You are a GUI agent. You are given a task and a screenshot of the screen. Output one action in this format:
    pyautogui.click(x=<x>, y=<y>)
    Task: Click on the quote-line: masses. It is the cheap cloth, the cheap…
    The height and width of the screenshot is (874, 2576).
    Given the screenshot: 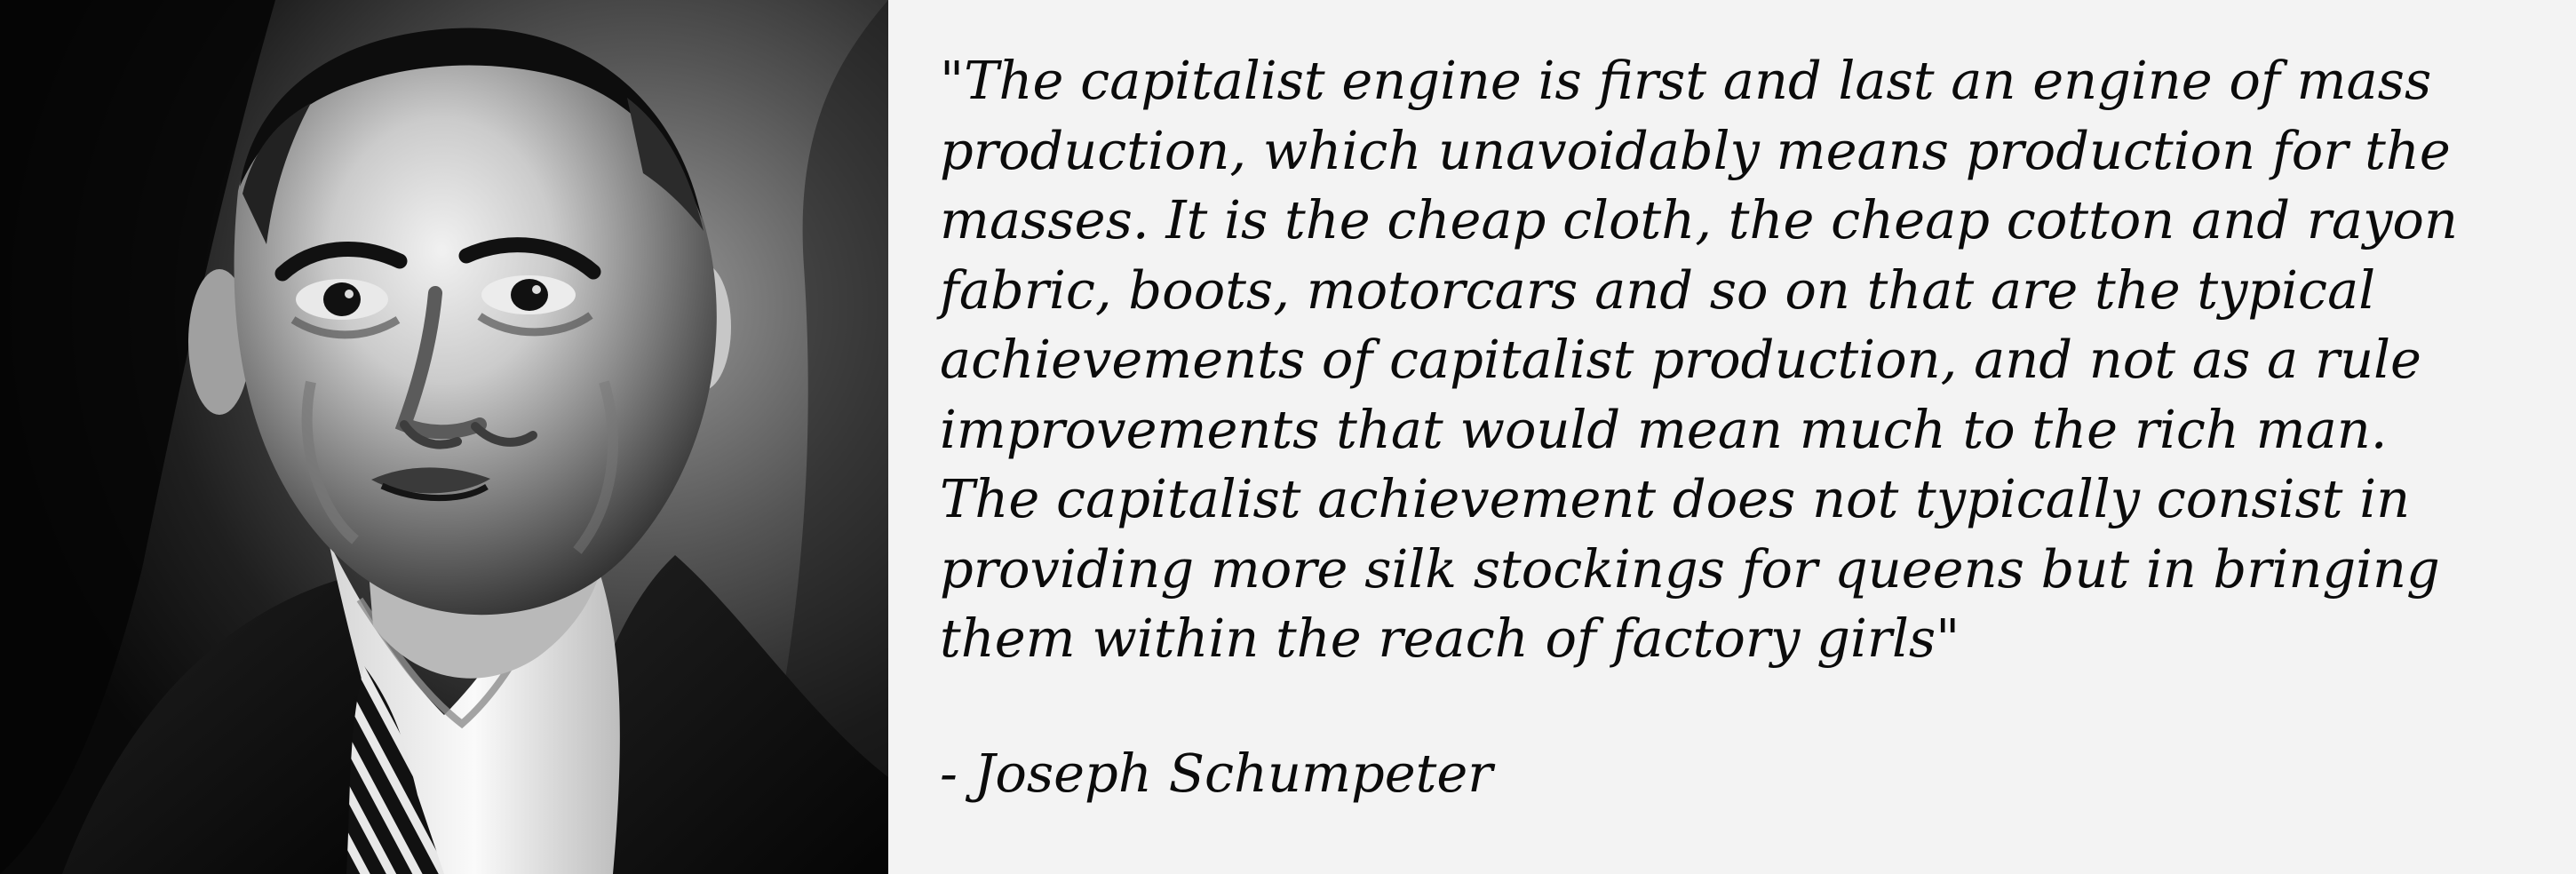 What is the action you would take?
    pyautogui.click(x=1699, y=219)
    